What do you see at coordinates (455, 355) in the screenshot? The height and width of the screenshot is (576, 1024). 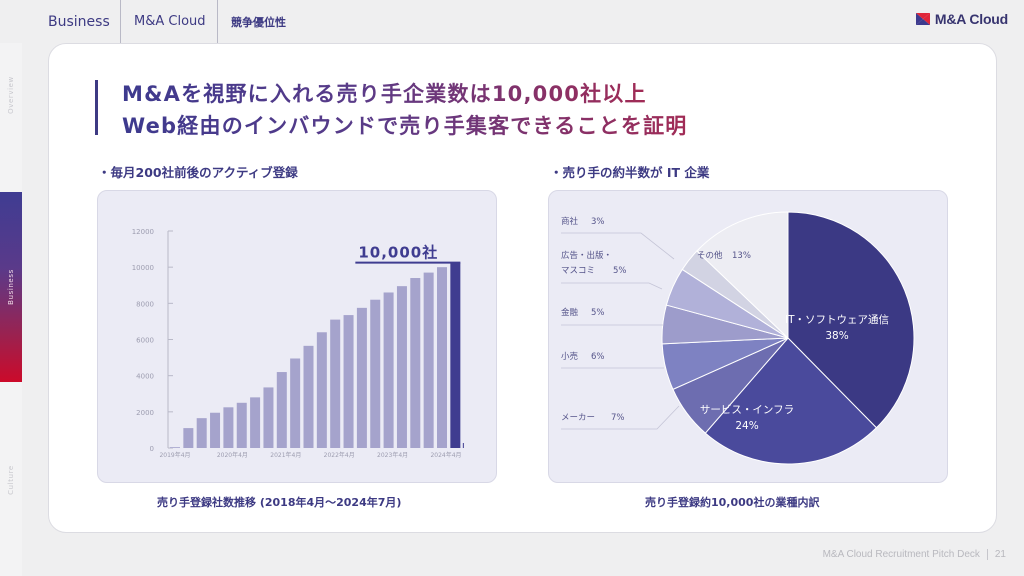 I see `bar-highlight` at bounding box center [455, 355].